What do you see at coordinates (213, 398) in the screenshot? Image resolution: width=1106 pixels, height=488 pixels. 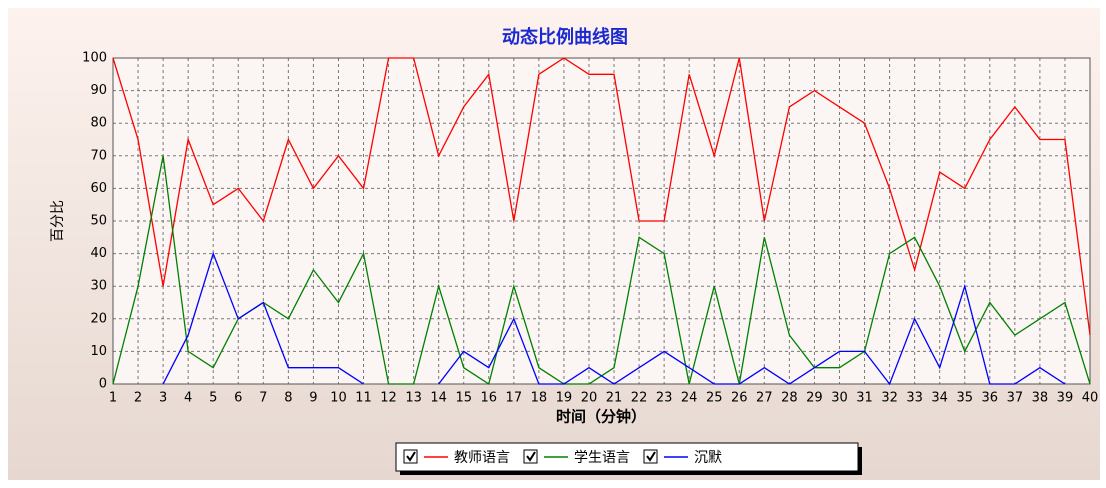 I see `x-tick-label: 5` at bounding box center [213, 398].